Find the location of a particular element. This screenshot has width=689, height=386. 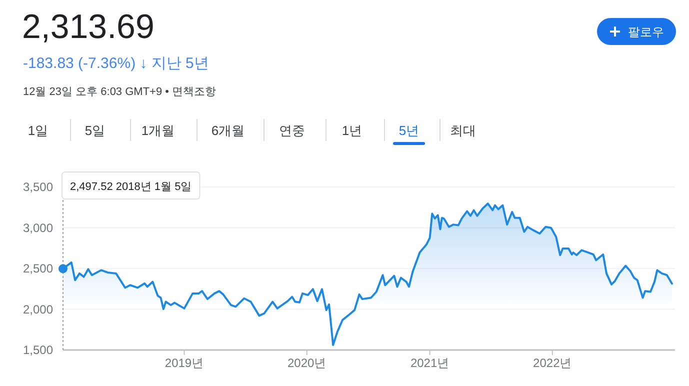

y-tick-label: 1,500 is located at coordinates (38, 350).